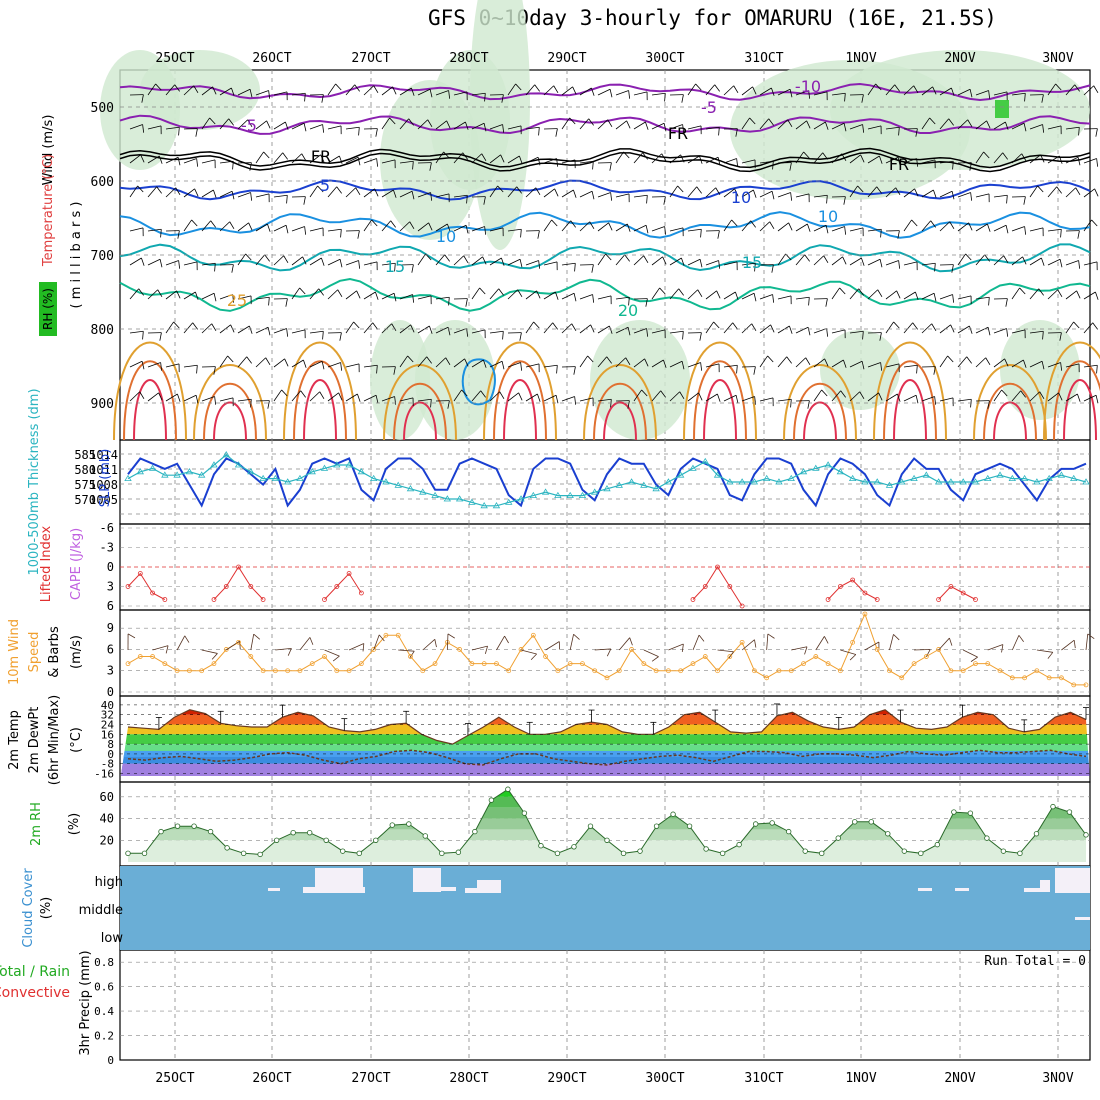 Image resolution: width=1100 pixels, height=1100 pixels. I want to click on slp-label: SLP (mb), so click(105, 478).